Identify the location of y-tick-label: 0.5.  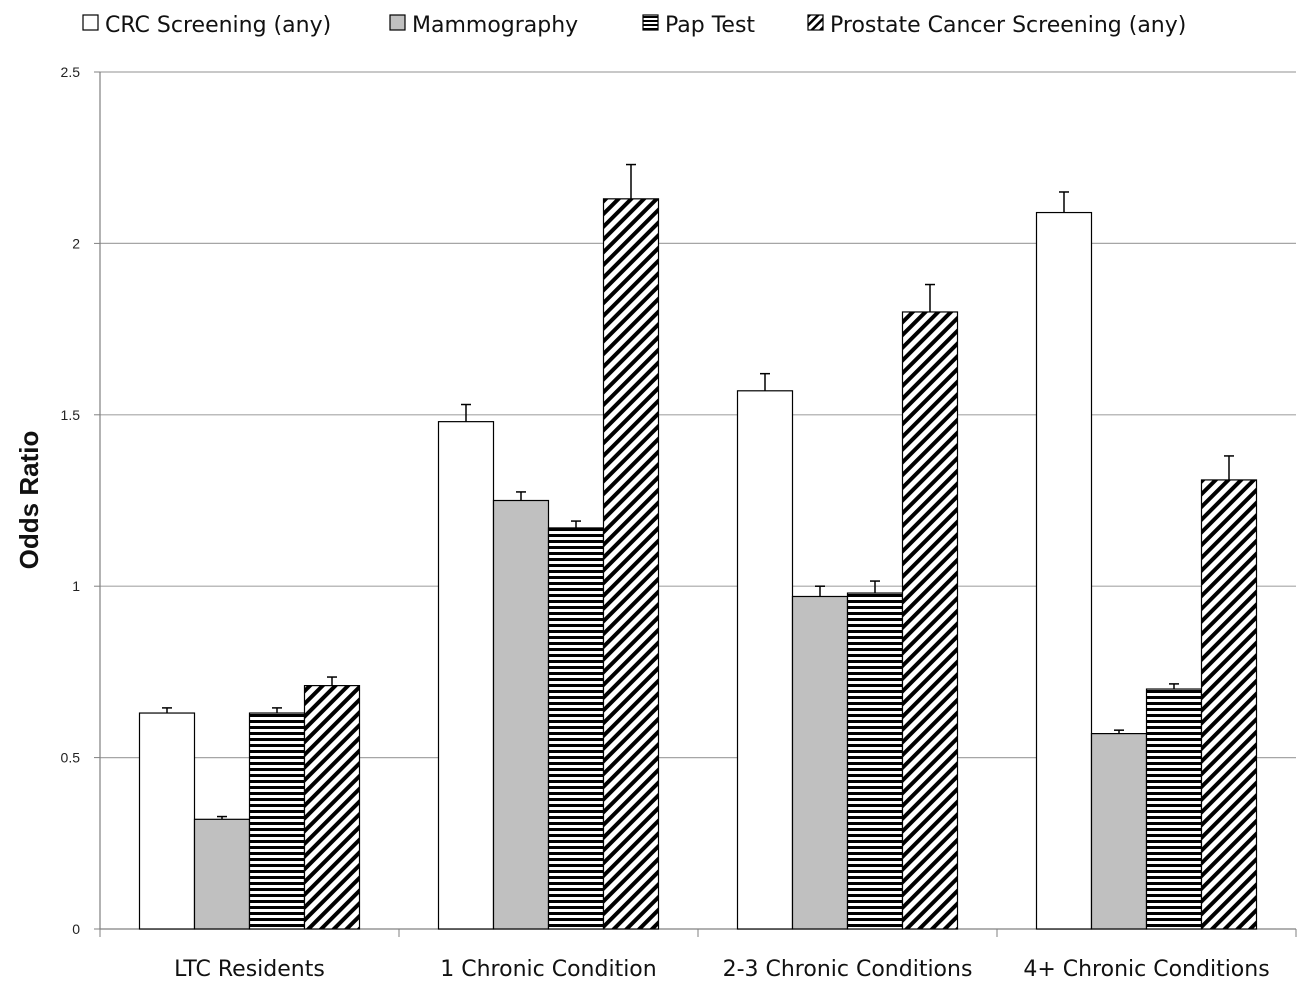
(71, 758).